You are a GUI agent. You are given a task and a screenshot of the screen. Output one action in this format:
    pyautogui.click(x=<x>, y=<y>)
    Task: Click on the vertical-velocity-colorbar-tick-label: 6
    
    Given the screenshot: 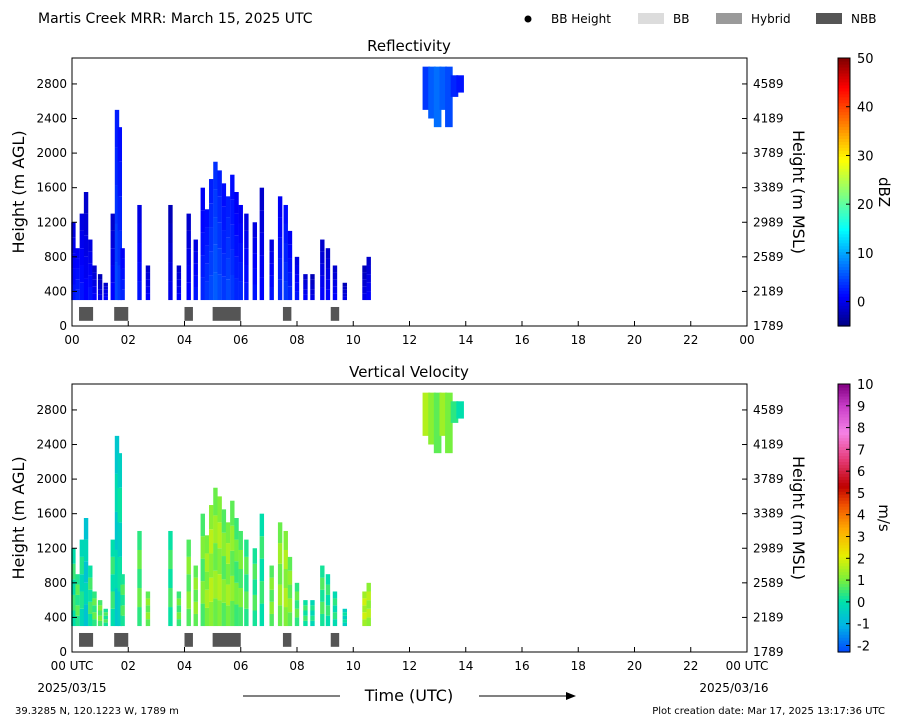 What is the action you would take?
    pyautogui.click(x=861, y=472)
    